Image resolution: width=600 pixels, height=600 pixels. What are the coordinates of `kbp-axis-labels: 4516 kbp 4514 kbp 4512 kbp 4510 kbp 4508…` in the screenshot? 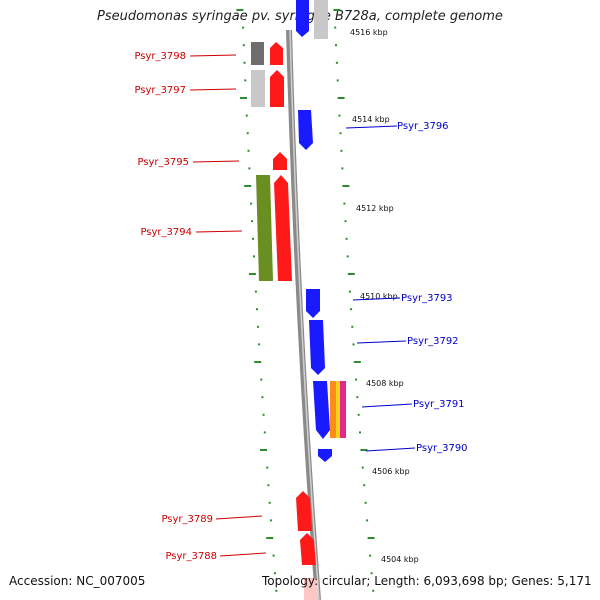 It's located at (384, 296).